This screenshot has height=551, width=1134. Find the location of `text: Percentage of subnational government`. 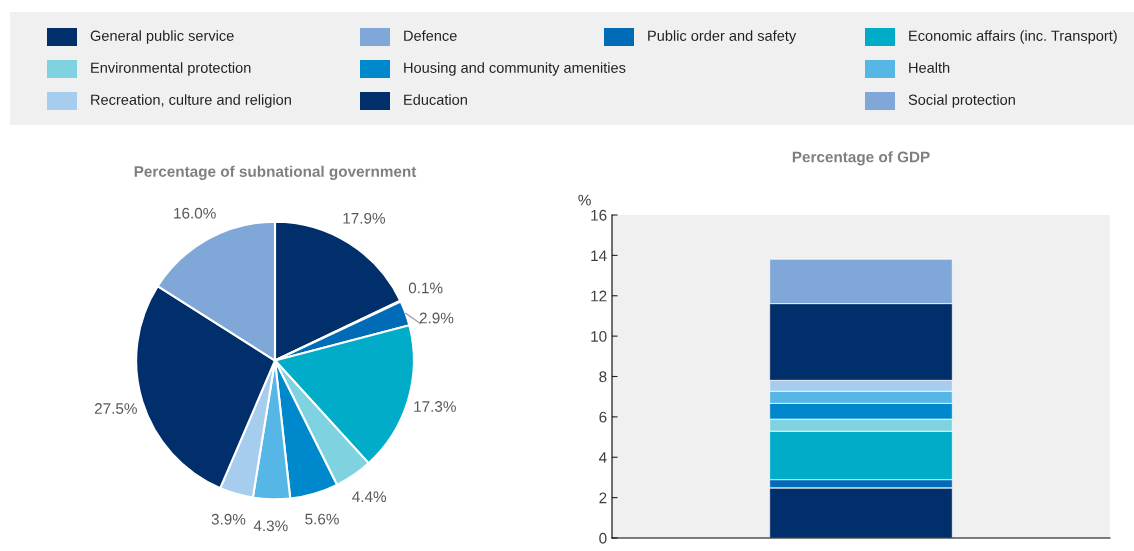

text: Percentage of subnational government is located at coordinates (275, 172).